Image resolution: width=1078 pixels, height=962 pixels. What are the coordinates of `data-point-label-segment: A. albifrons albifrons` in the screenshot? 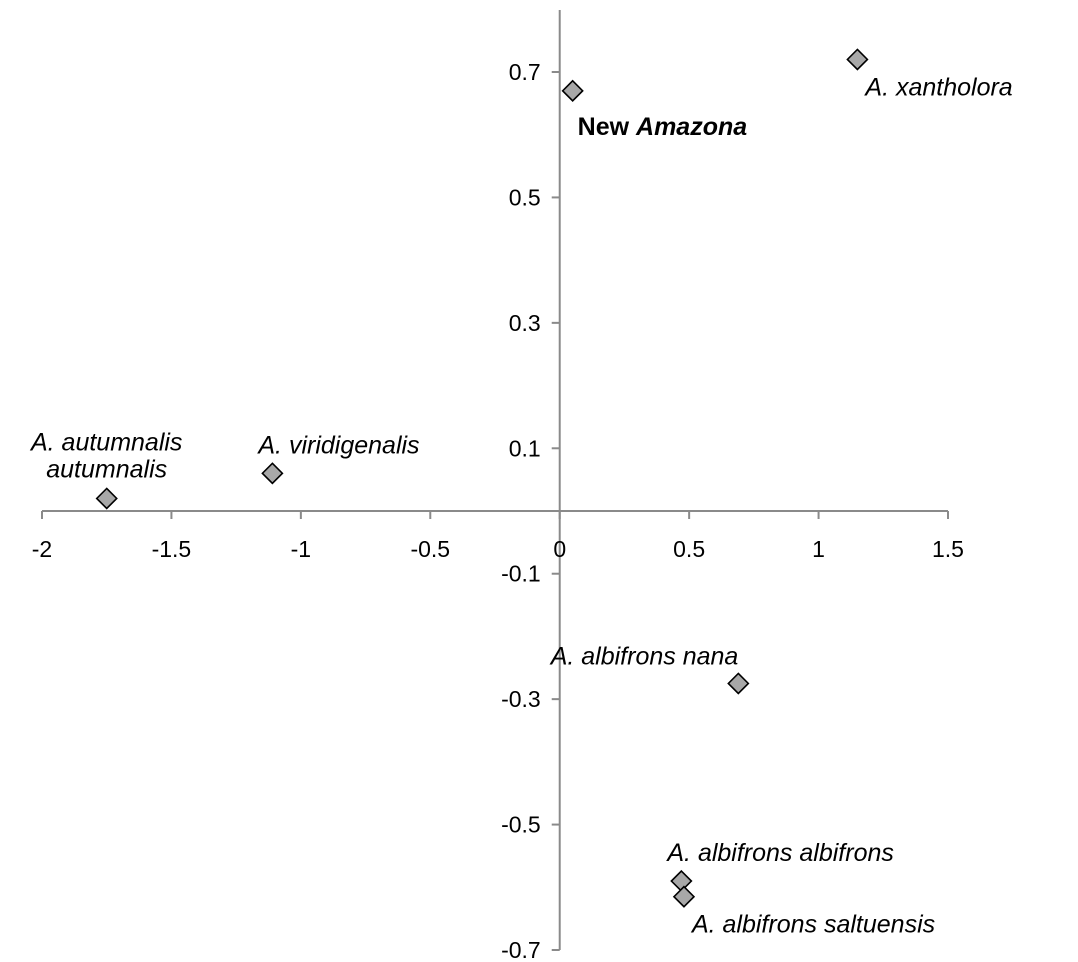 It's located at (779, 853).